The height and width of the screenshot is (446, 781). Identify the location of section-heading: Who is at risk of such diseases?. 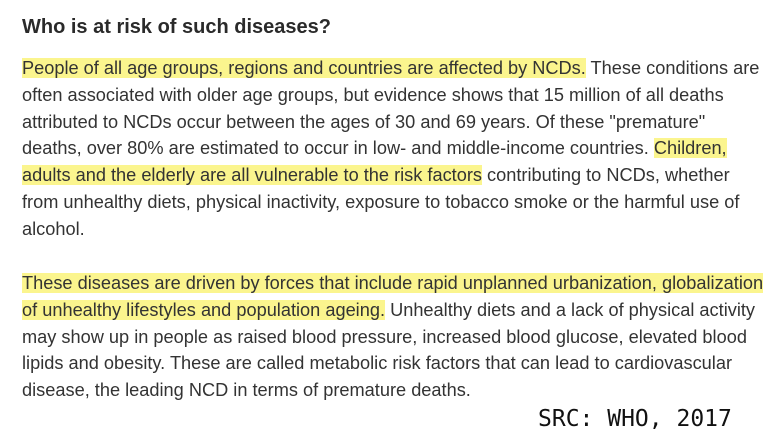
(176, 27).